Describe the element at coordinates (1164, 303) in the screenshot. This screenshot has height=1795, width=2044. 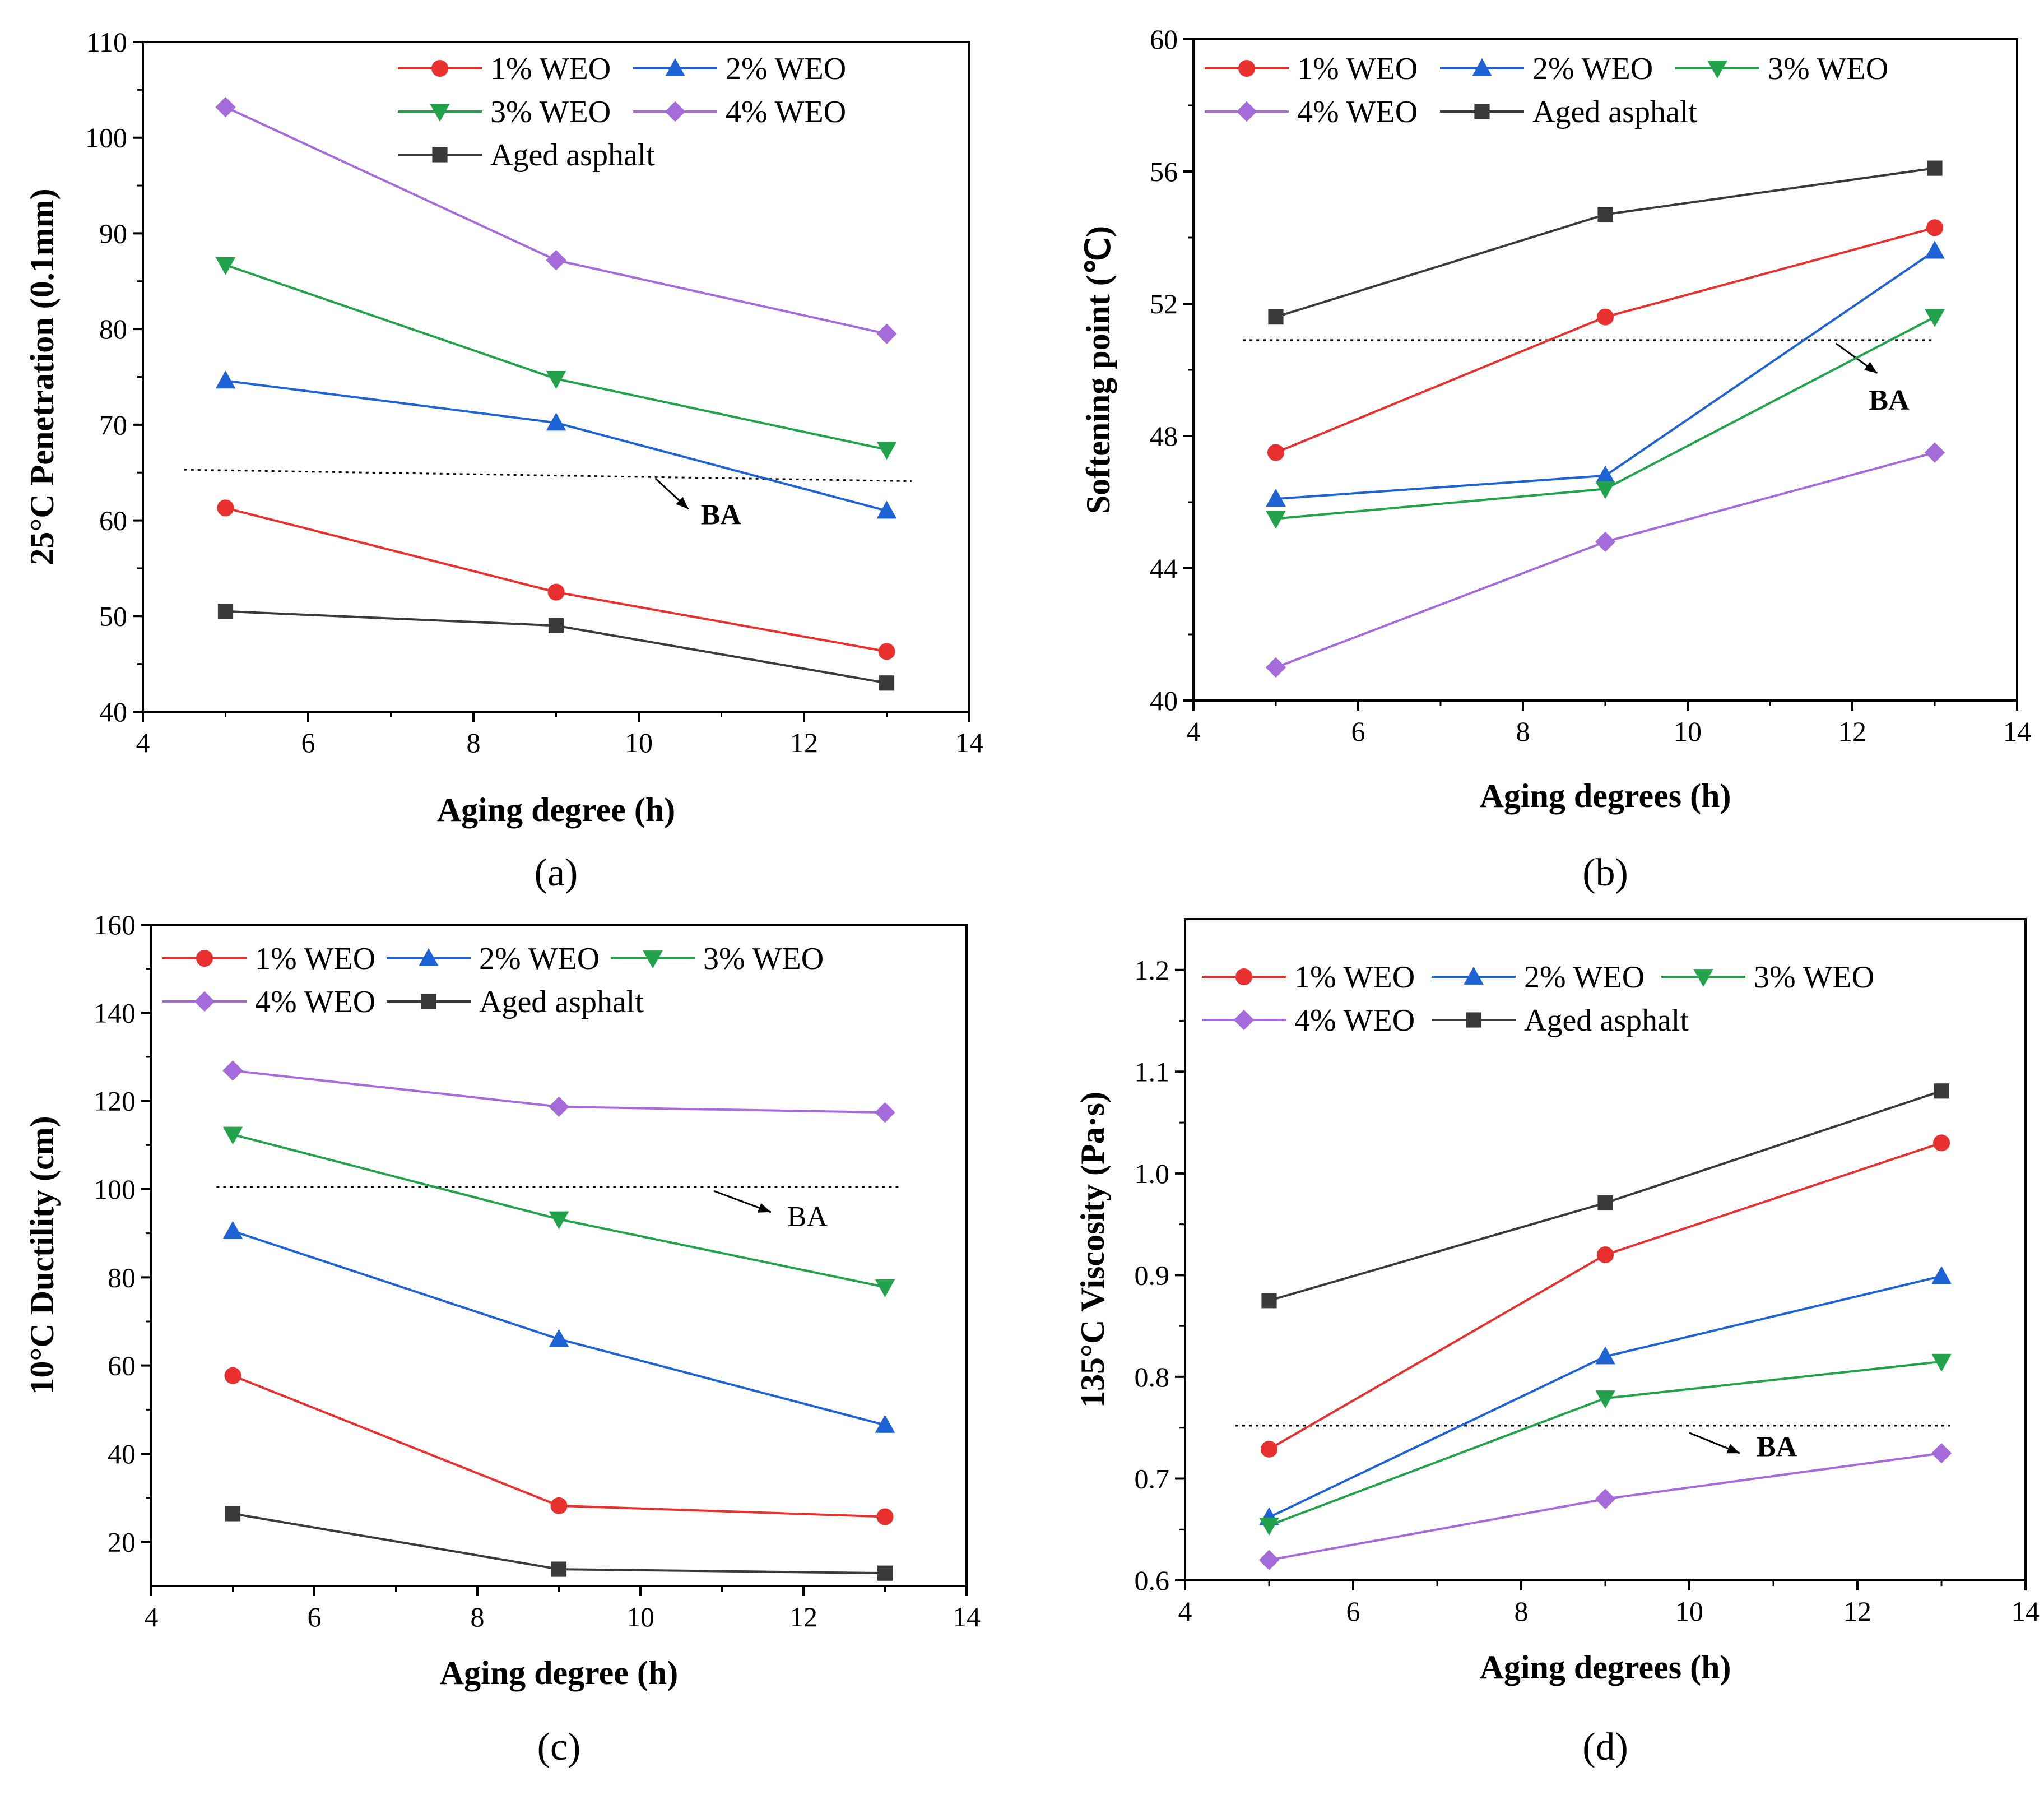
I see `y-tick-label: 52` at that location.